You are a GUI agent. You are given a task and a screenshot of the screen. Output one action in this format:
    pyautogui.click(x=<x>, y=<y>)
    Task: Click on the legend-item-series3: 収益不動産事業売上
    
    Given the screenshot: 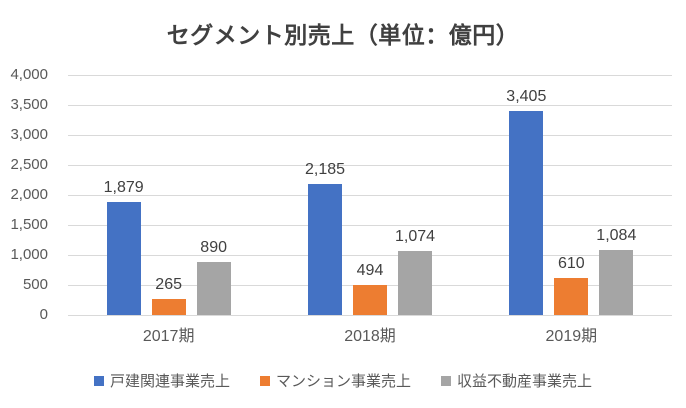 What is the action you would take?
    pyautogui.click(x=516, y=380)
    